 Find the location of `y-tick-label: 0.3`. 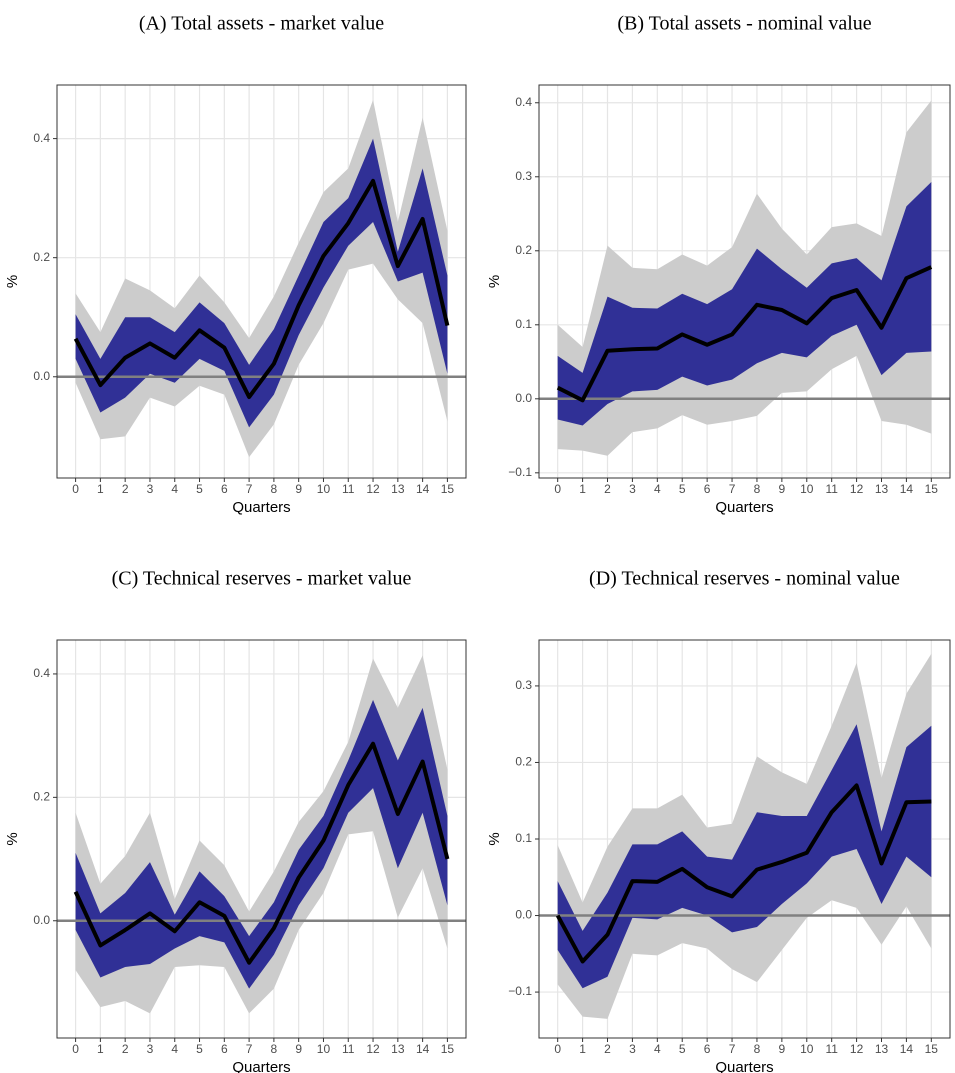

y-tick-label: 0.3 is located at coordinates (523, 685).